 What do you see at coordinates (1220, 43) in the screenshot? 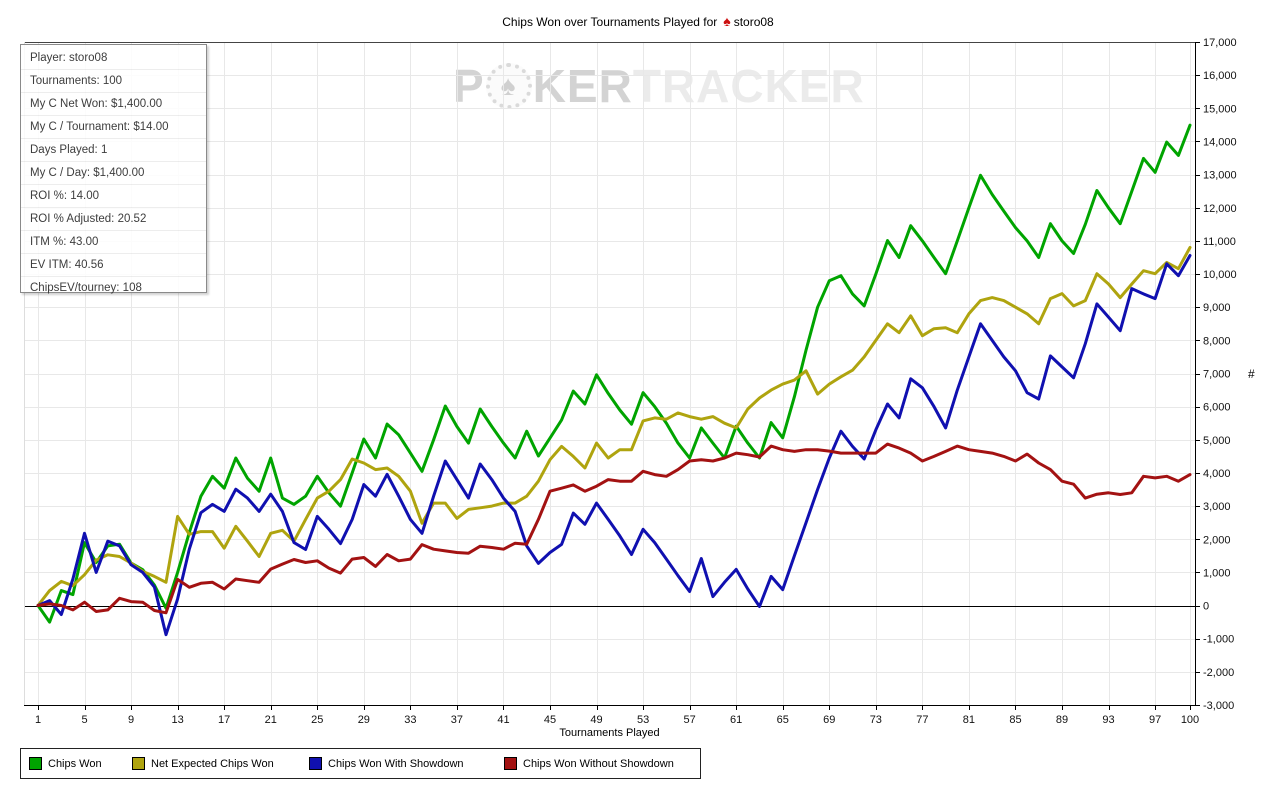
I see `y-tick-label: 17,000` at bounding box center [1220, 43].